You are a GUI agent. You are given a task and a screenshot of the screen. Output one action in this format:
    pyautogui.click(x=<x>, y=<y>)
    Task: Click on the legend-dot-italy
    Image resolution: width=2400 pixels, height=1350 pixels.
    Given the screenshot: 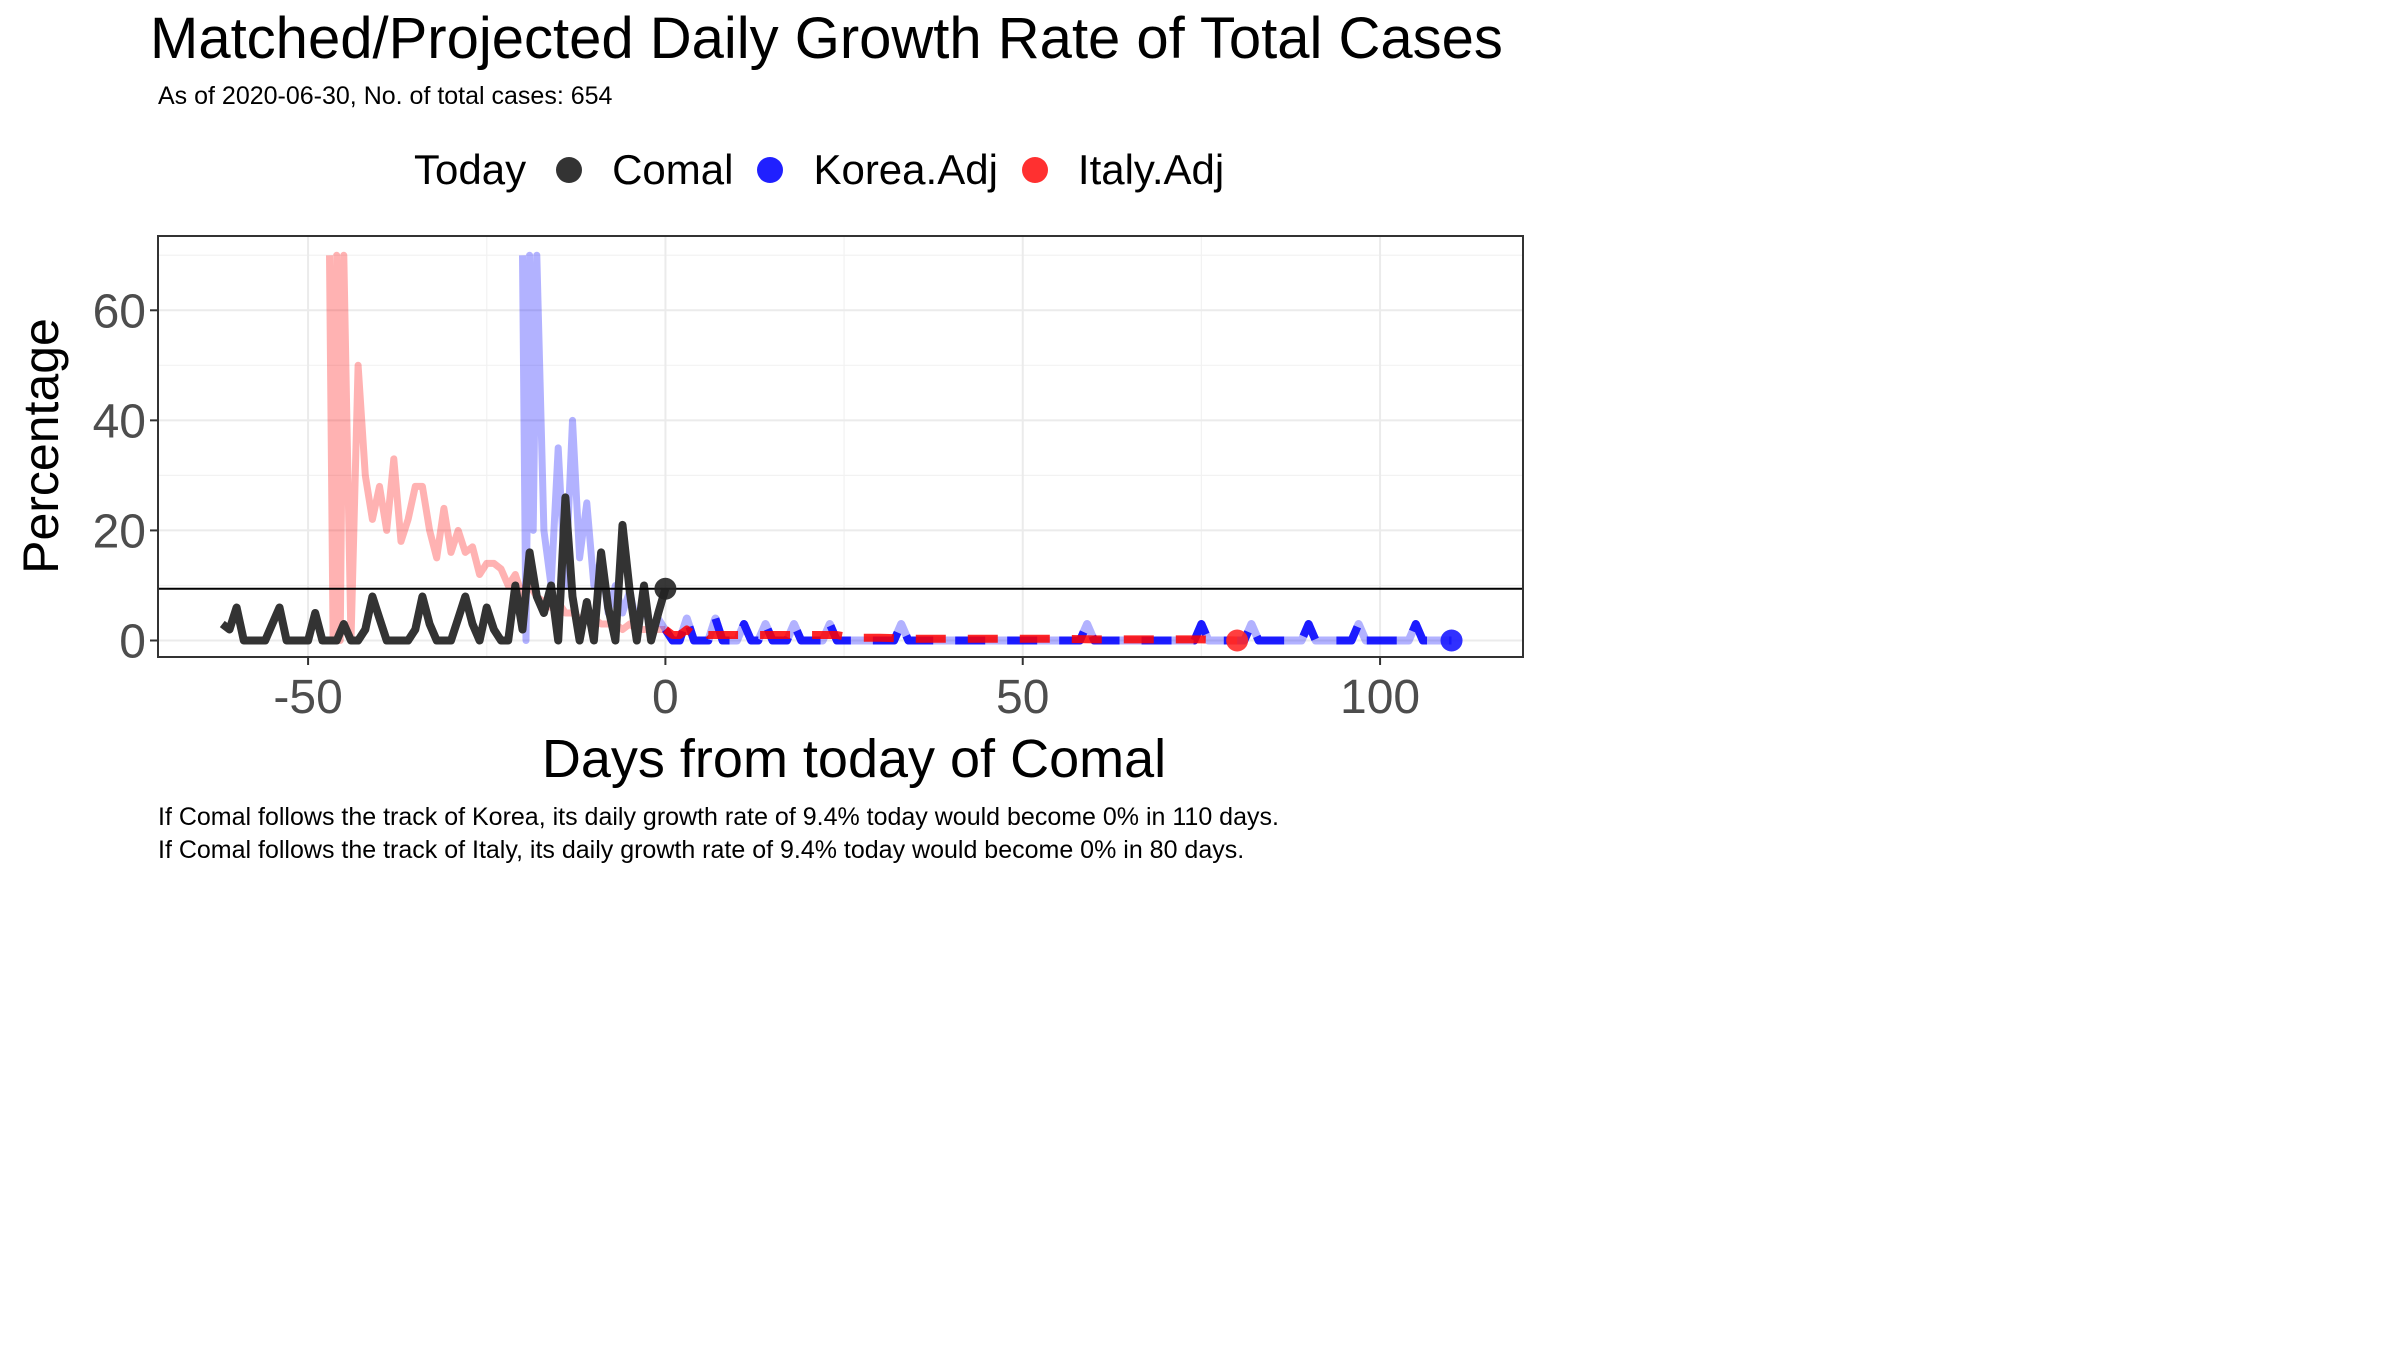 What is the action you would take?
    pyautogui.click(x=1034, y=170)
    